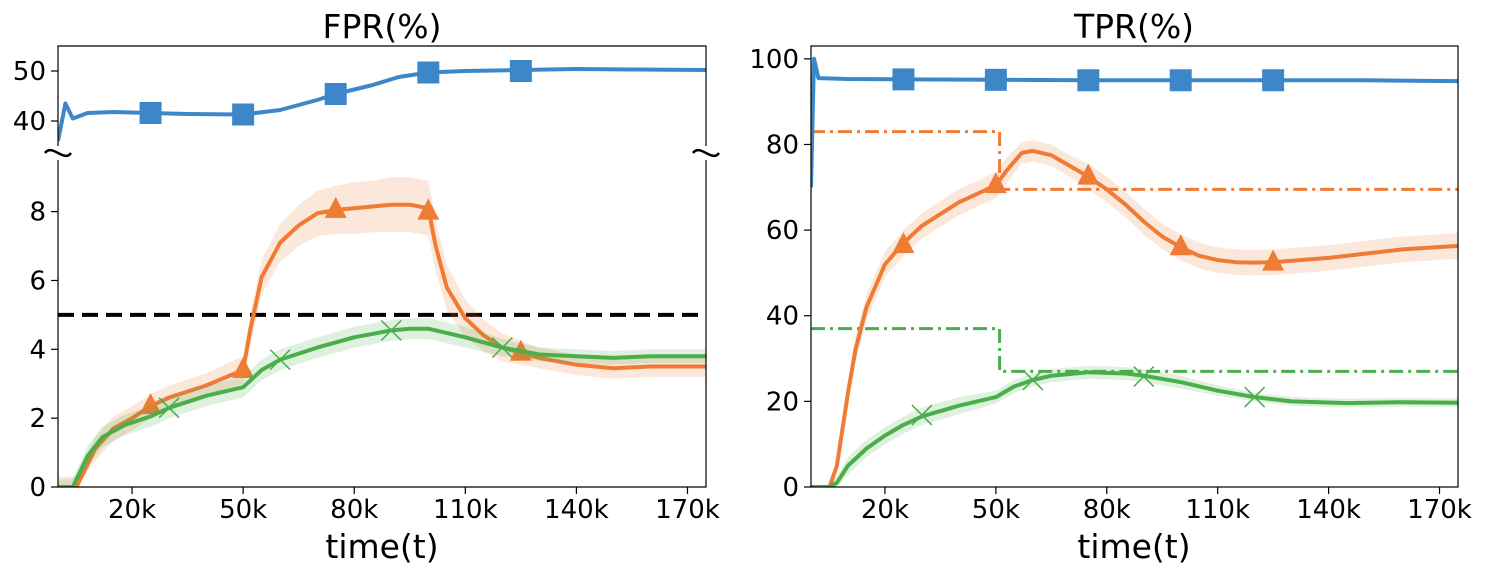  What do you see at coordinates (382, 26) in the screenshot?
I see `fpr-title: FPR(%)` at bounding box center [382, 26].